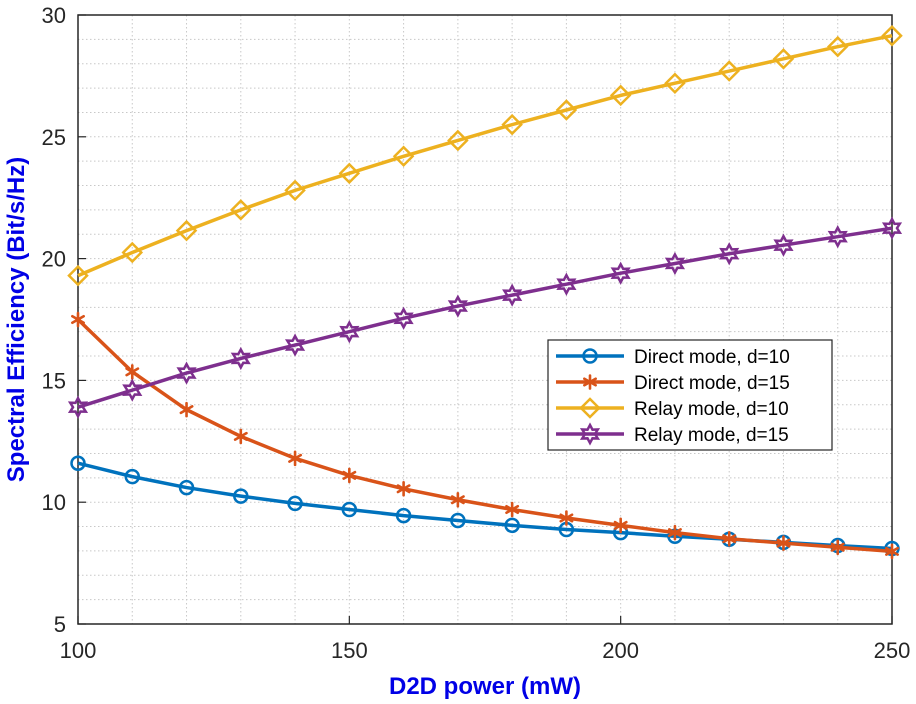  I want to click on legend-item: Relay mode, d=15, so click(672, 434).